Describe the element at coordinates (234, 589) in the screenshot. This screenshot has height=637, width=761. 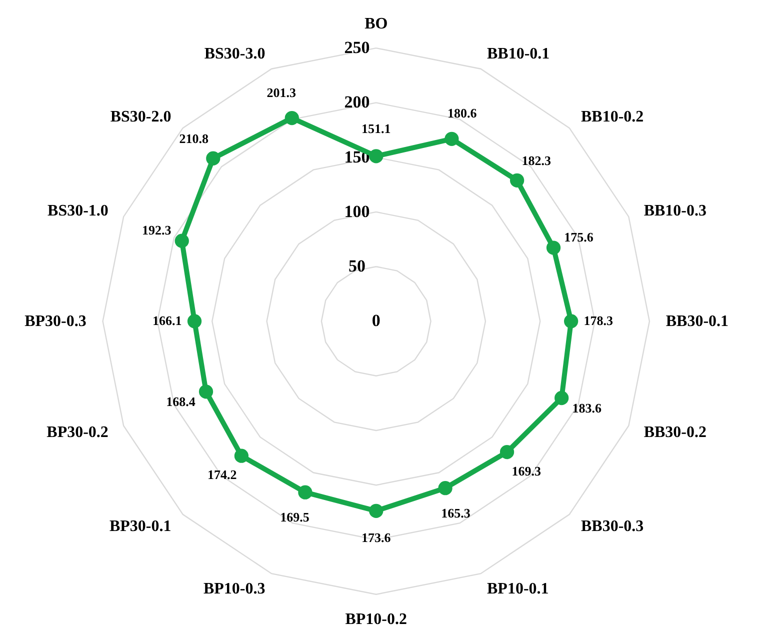
I see `spoke-label: BP10-0.3` at that location.